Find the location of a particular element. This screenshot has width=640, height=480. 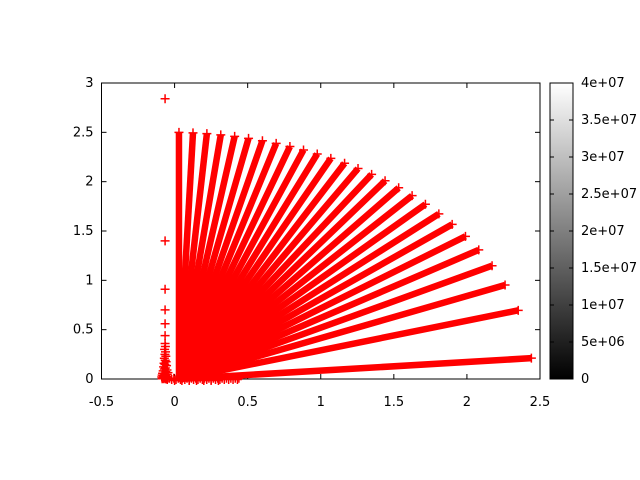

x-tick-label: 1.5 is located at coordinates (393, 402).